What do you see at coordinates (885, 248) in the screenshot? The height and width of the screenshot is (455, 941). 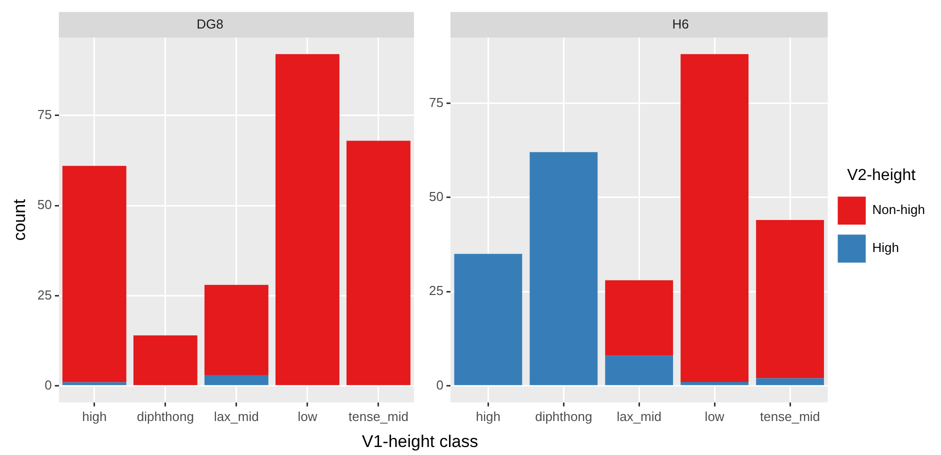 I see `legend-label: High` at bounding box center [885, 248].